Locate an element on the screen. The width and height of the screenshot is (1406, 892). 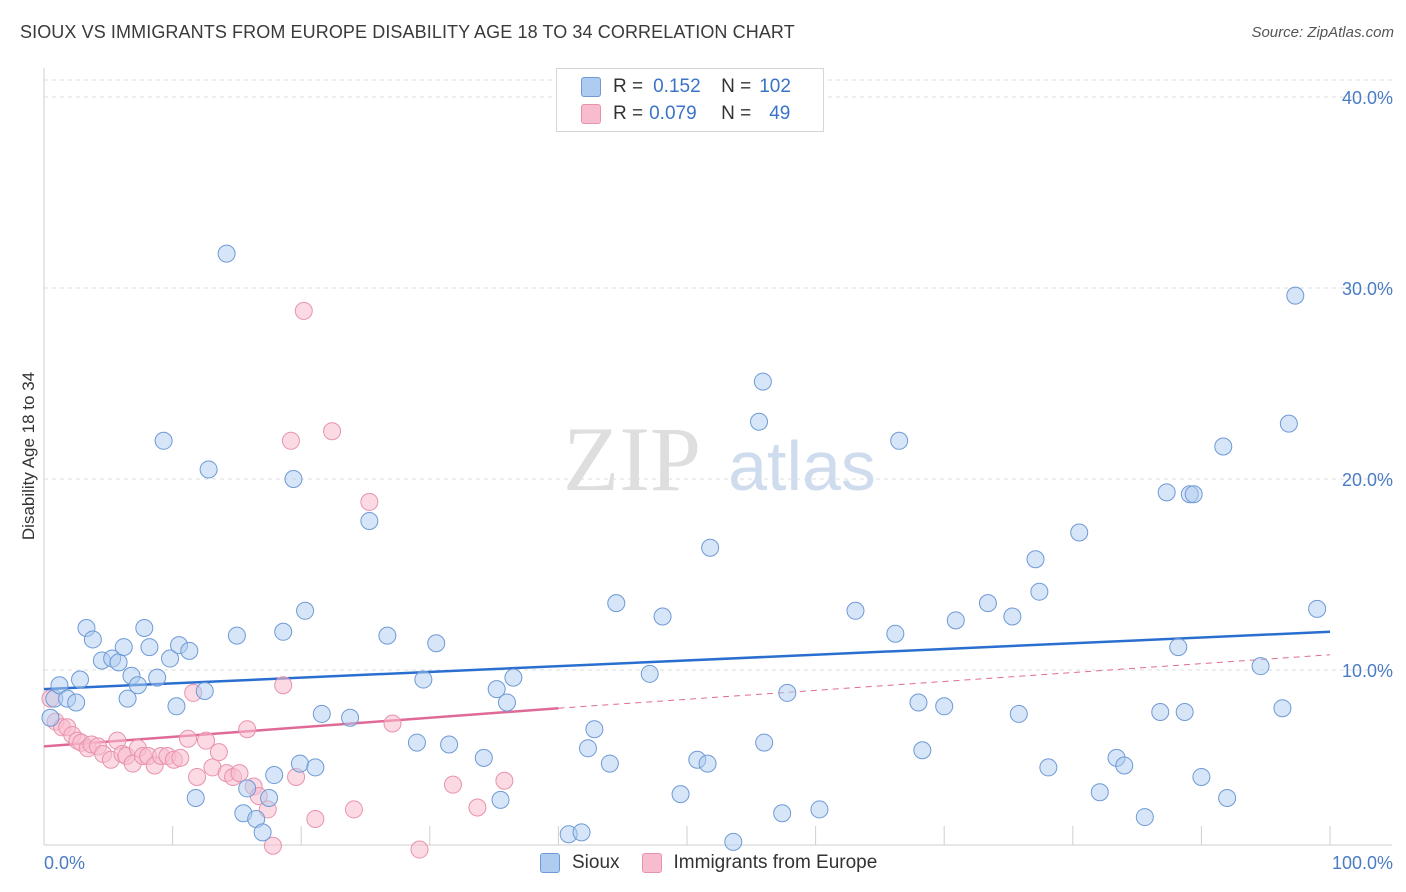
legend-row-europe: R = 0.079 N = 49 is located at coordinates (685, 114).